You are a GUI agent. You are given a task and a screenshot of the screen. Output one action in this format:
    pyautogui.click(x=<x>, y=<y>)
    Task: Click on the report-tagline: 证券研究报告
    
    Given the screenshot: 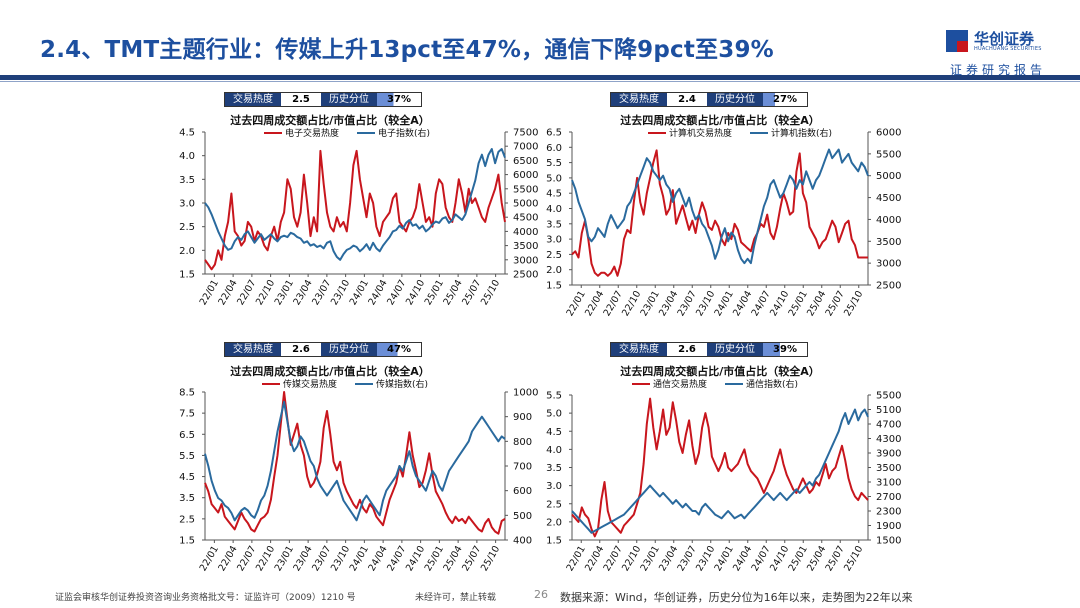 What is the action you would take?
    pyautogui.click(x=998, y=70)
    